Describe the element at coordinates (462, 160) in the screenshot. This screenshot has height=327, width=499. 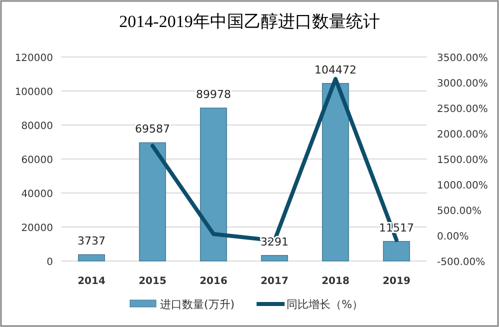
I see `y2-tick-label: 1500.00%` at that location.